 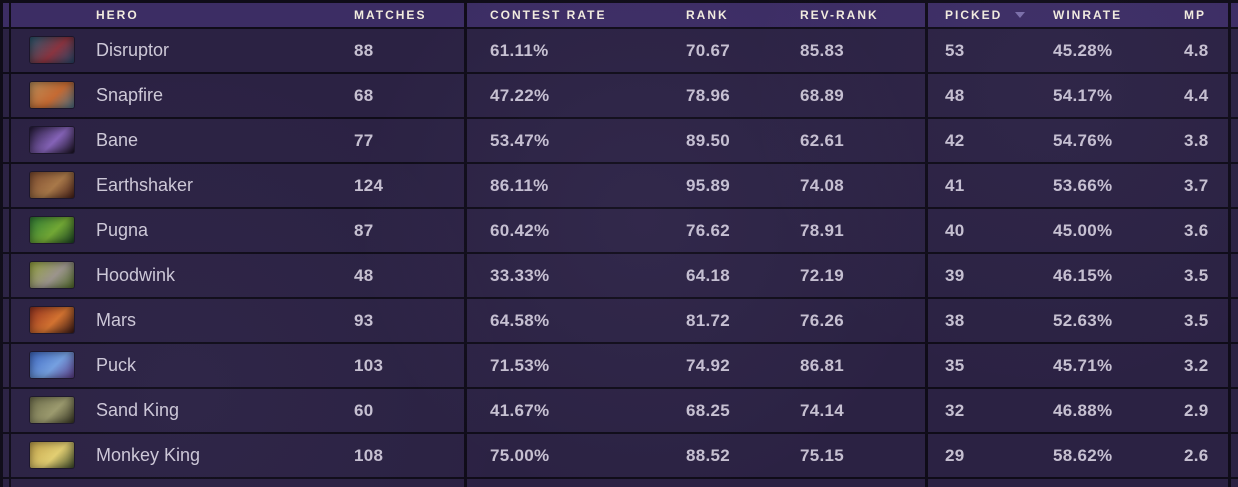 I want to click on monkey-king-portrait-icon, so click(x=52, y=455).